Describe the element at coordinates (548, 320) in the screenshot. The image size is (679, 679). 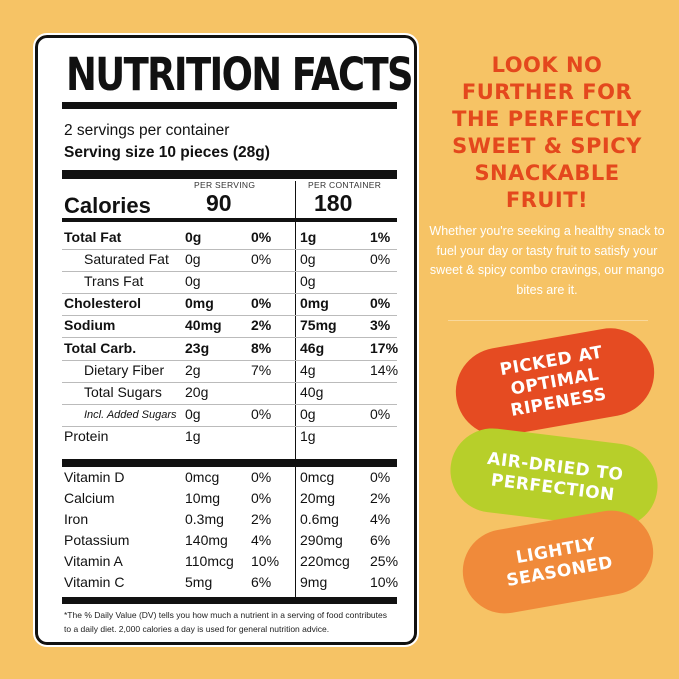
I see `promo-divider` at that location.